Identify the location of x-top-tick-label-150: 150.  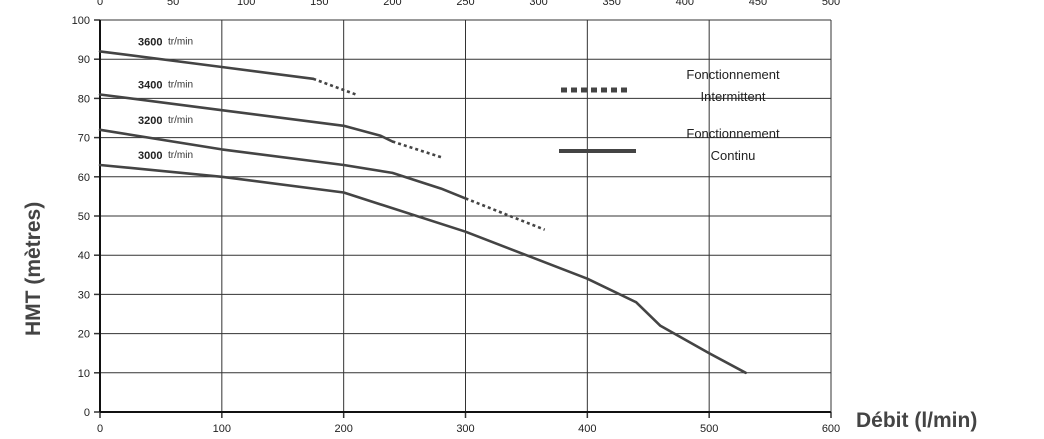
(319, 4).